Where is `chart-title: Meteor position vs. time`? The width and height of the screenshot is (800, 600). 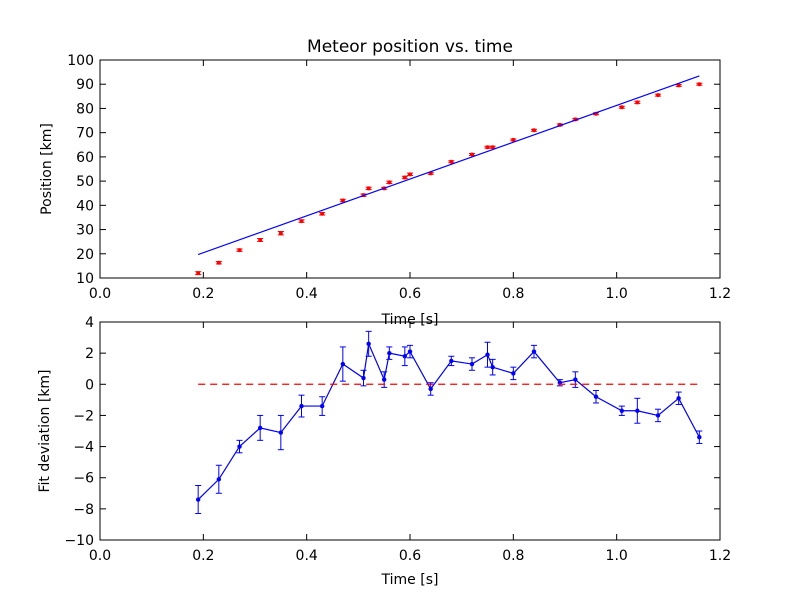 chart-title: Meteor position vs. time is located at coordinates (410, 47).